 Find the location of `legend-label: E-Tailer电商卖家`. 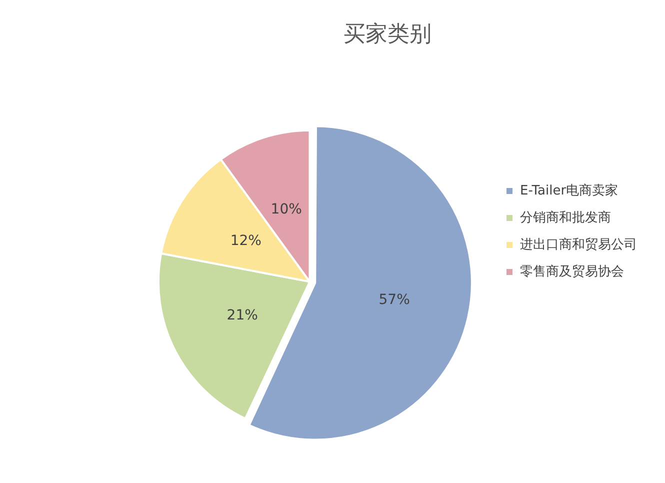

legend-label: E-Tailer电商卖家 is located at coordinates (569, 190).